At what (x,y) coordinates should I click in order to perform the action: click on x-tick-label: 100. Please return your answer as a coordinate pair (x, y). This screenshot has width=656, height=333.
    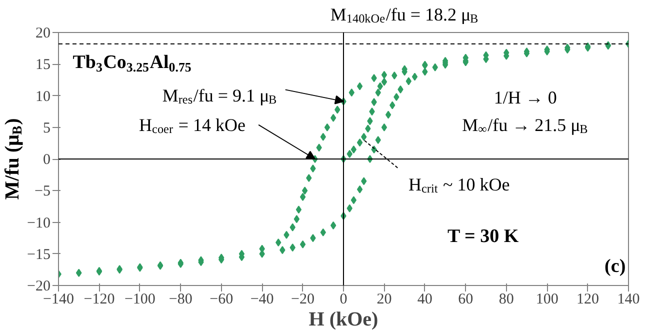
    Looking at the image, I should click on (547, 300).